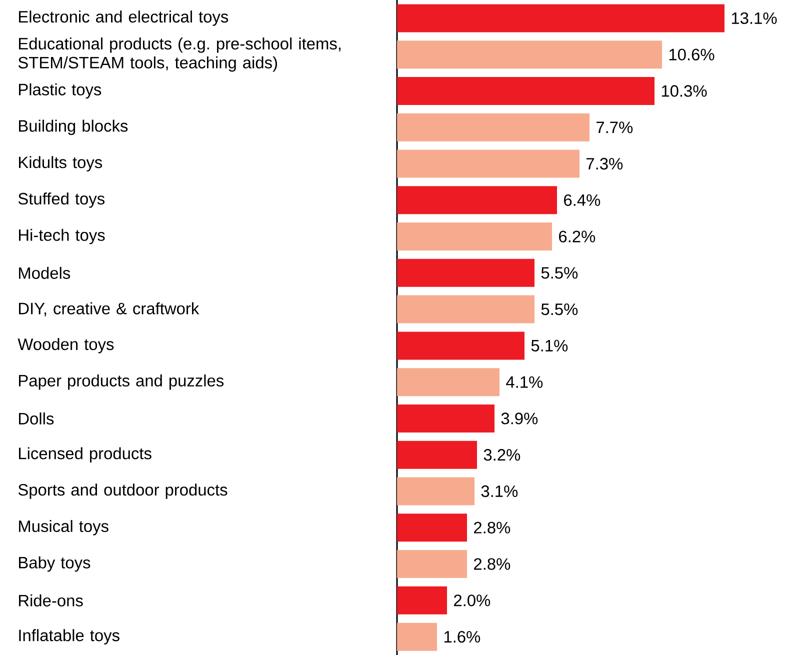 The height and width of the screenshot is (655, 790). What do you see at coordinates (691, 54) in the screenshot?
I see `data-label: 10.6%` at bounding box center [691, 54].